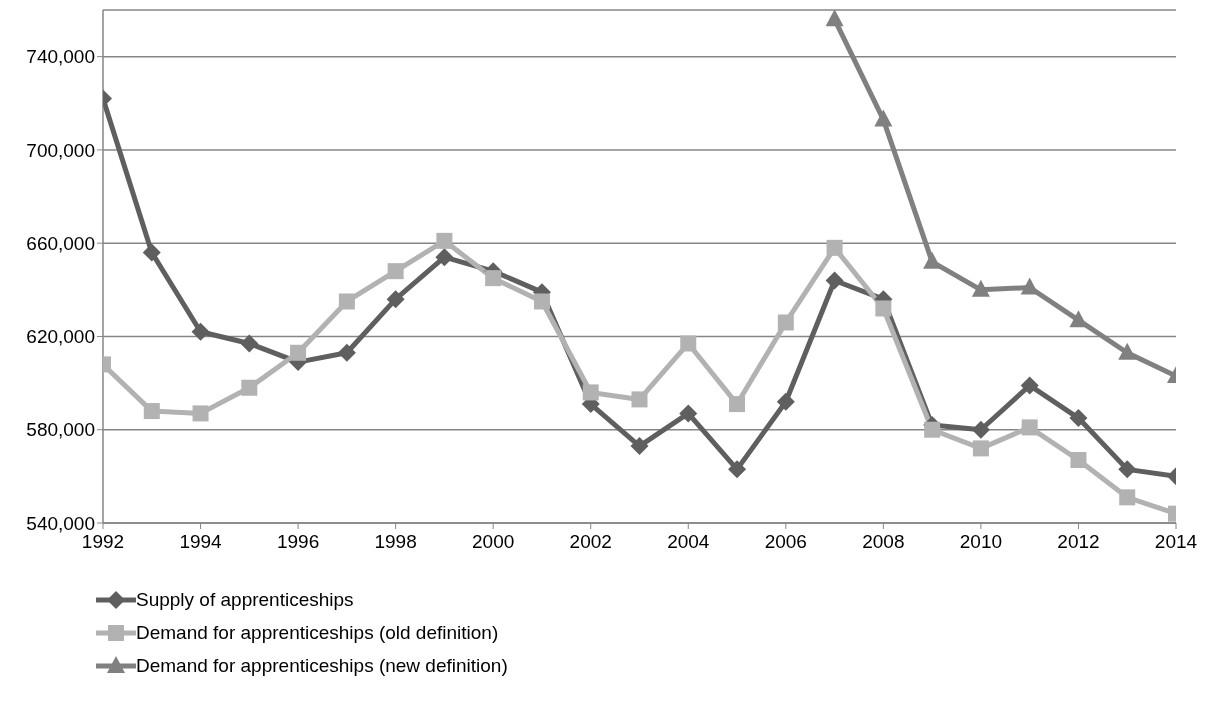  Describe the element at coordinates (493, 542) in the screenshot. I see `x-tick-label: 2000` at that location.